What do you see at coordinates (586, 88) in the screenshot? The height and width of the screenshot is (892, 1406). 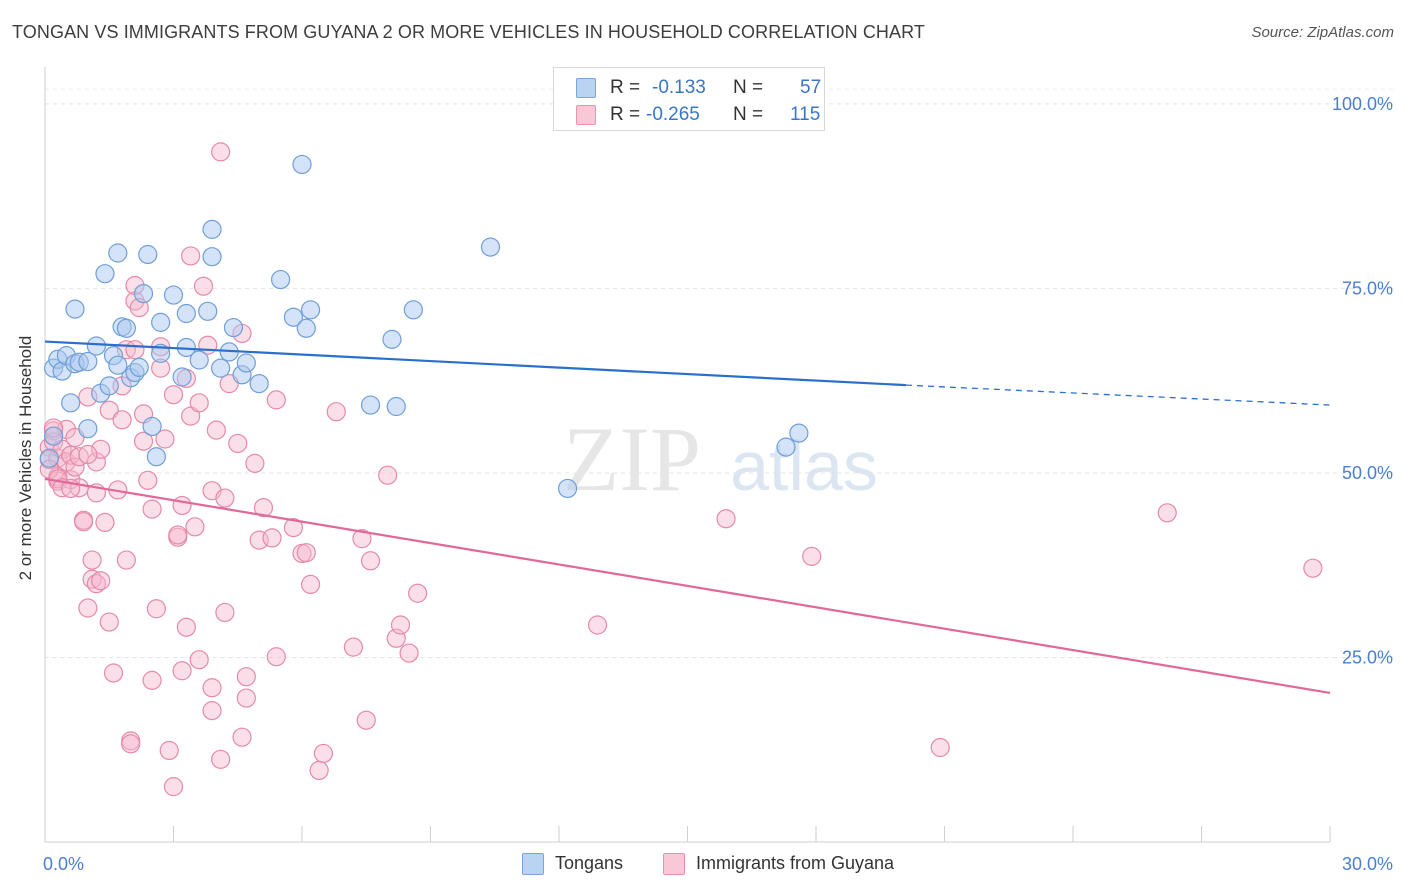 I see `legend-swatch-tongans` at bounding box center [586, 88].